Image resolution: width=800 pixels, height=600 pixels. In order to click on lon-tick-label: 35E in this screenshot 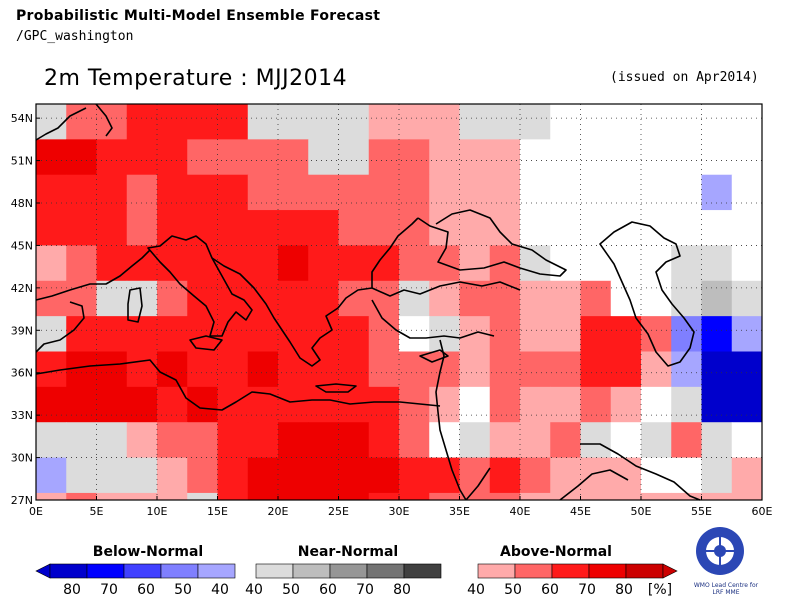, I will do `click(459, 511)`.